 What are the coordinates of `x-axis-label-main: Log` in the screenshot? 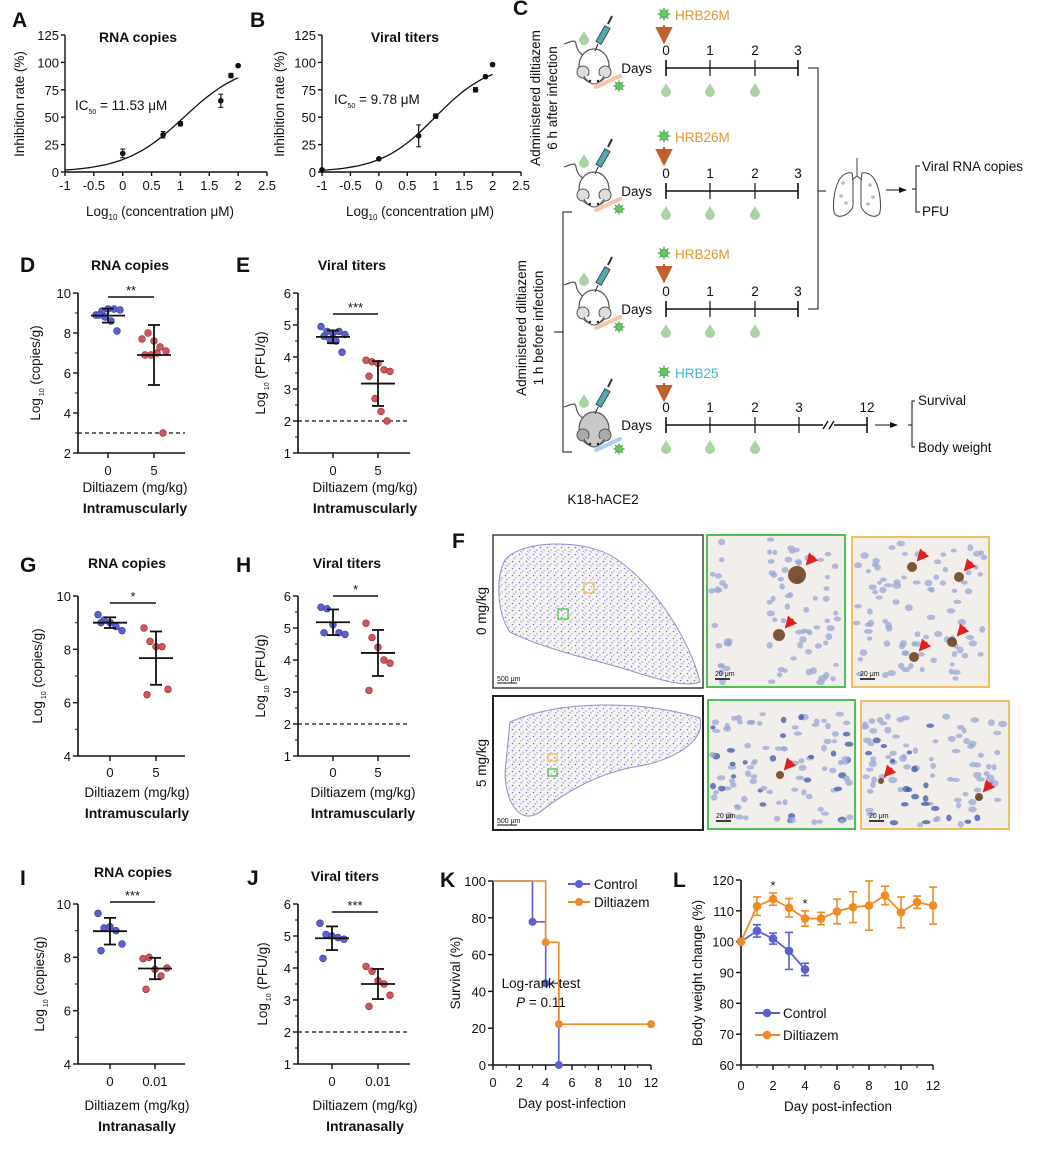 It's located at (97, 211).